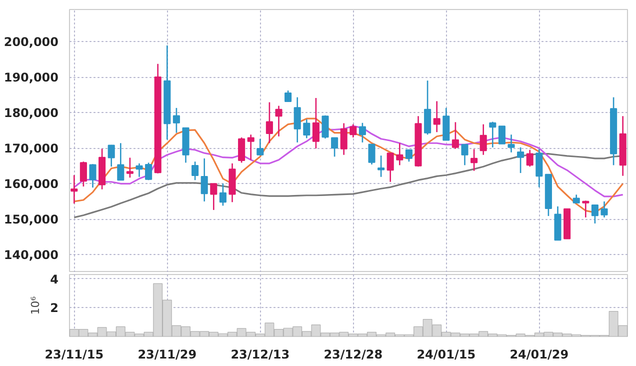  What do you see at coordinates (539, 355) in the screenshot?
I see `x-tick-label: 24/01/29` at bounding box center [539, 355].